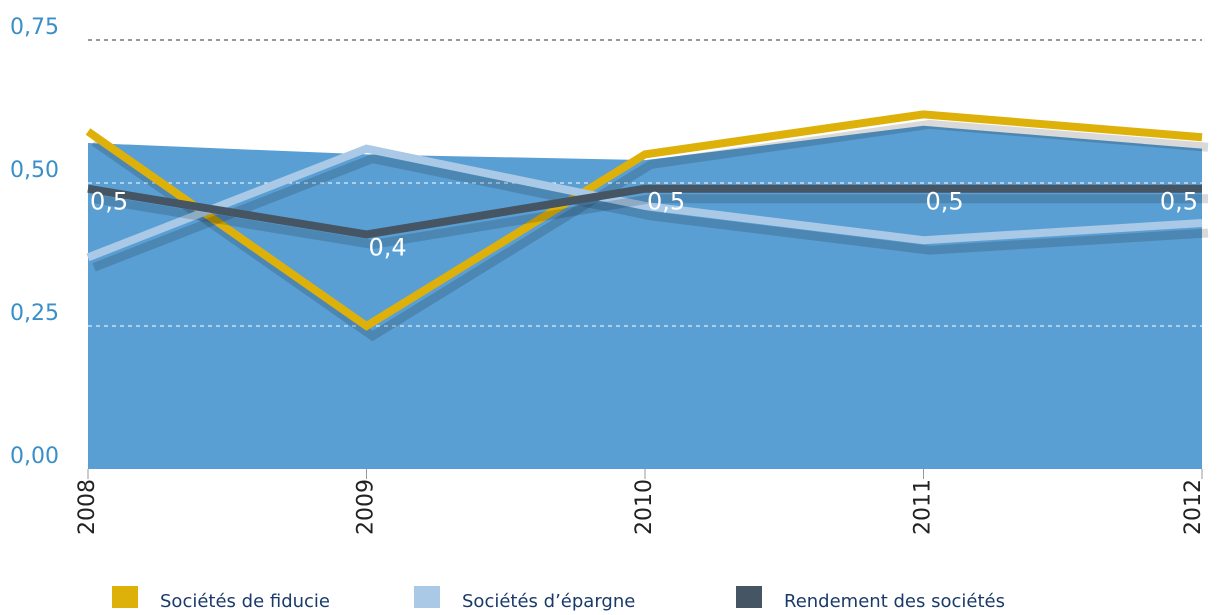  What do you see at coordinates (548, 601) in the screenshot?
I see `legend-label: Sociétés d’épargne` at bounding box center [548, 601].